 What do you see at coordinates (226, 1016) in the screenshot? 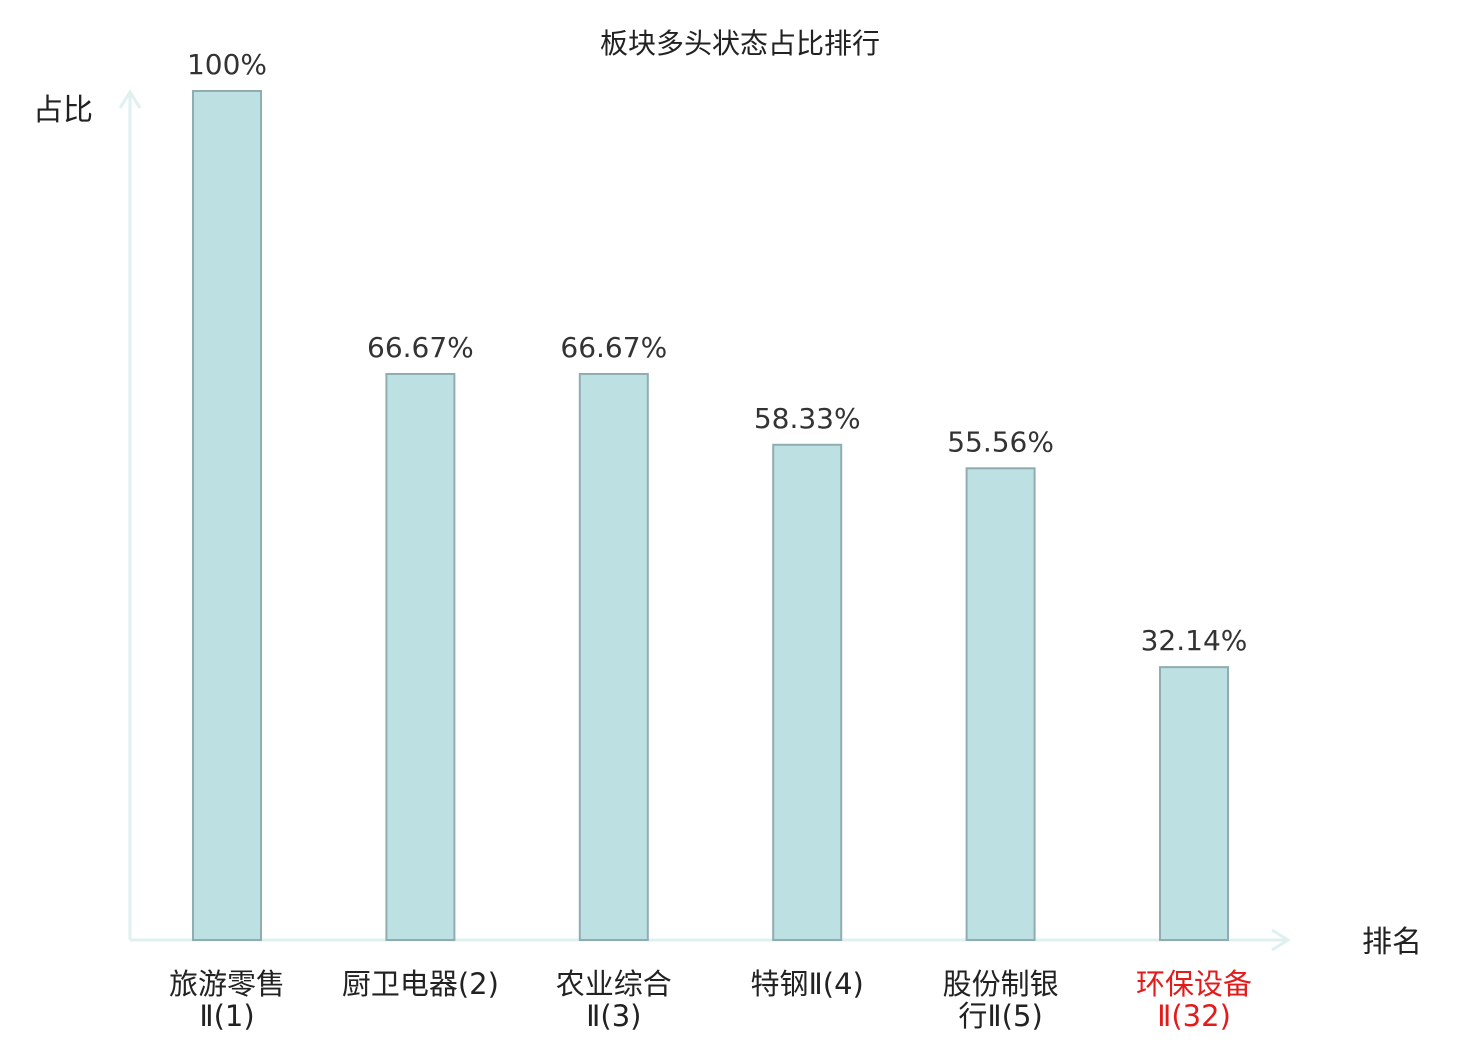
I see `category-label-line2: Ⅱ(1)` at bounding box center [226, 1016].